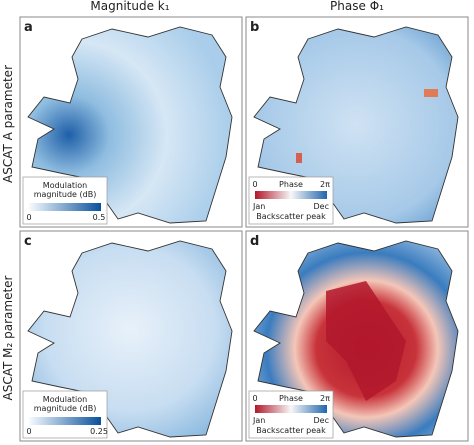 The width and height of the screenshot is (474, 445). Describe the element at coordinates (254, 27) in the screenshot. I see `panel-letter: b` at that location.